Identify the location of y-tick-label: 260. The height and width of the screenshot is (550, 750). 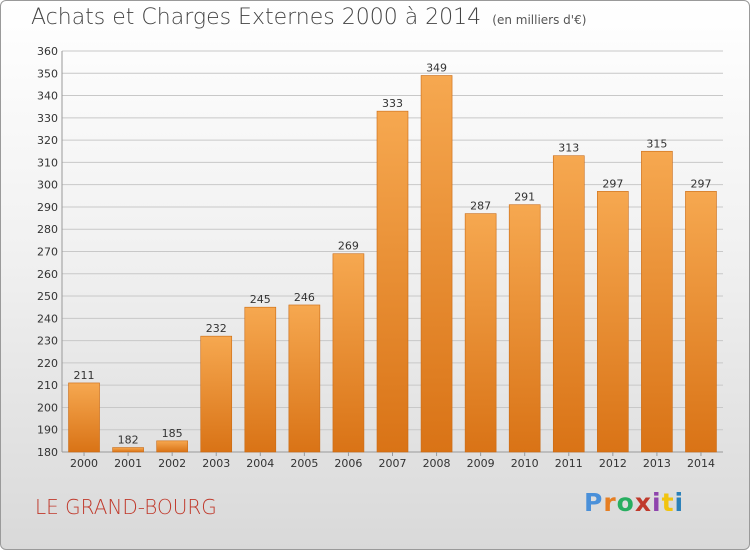
(47, 274).